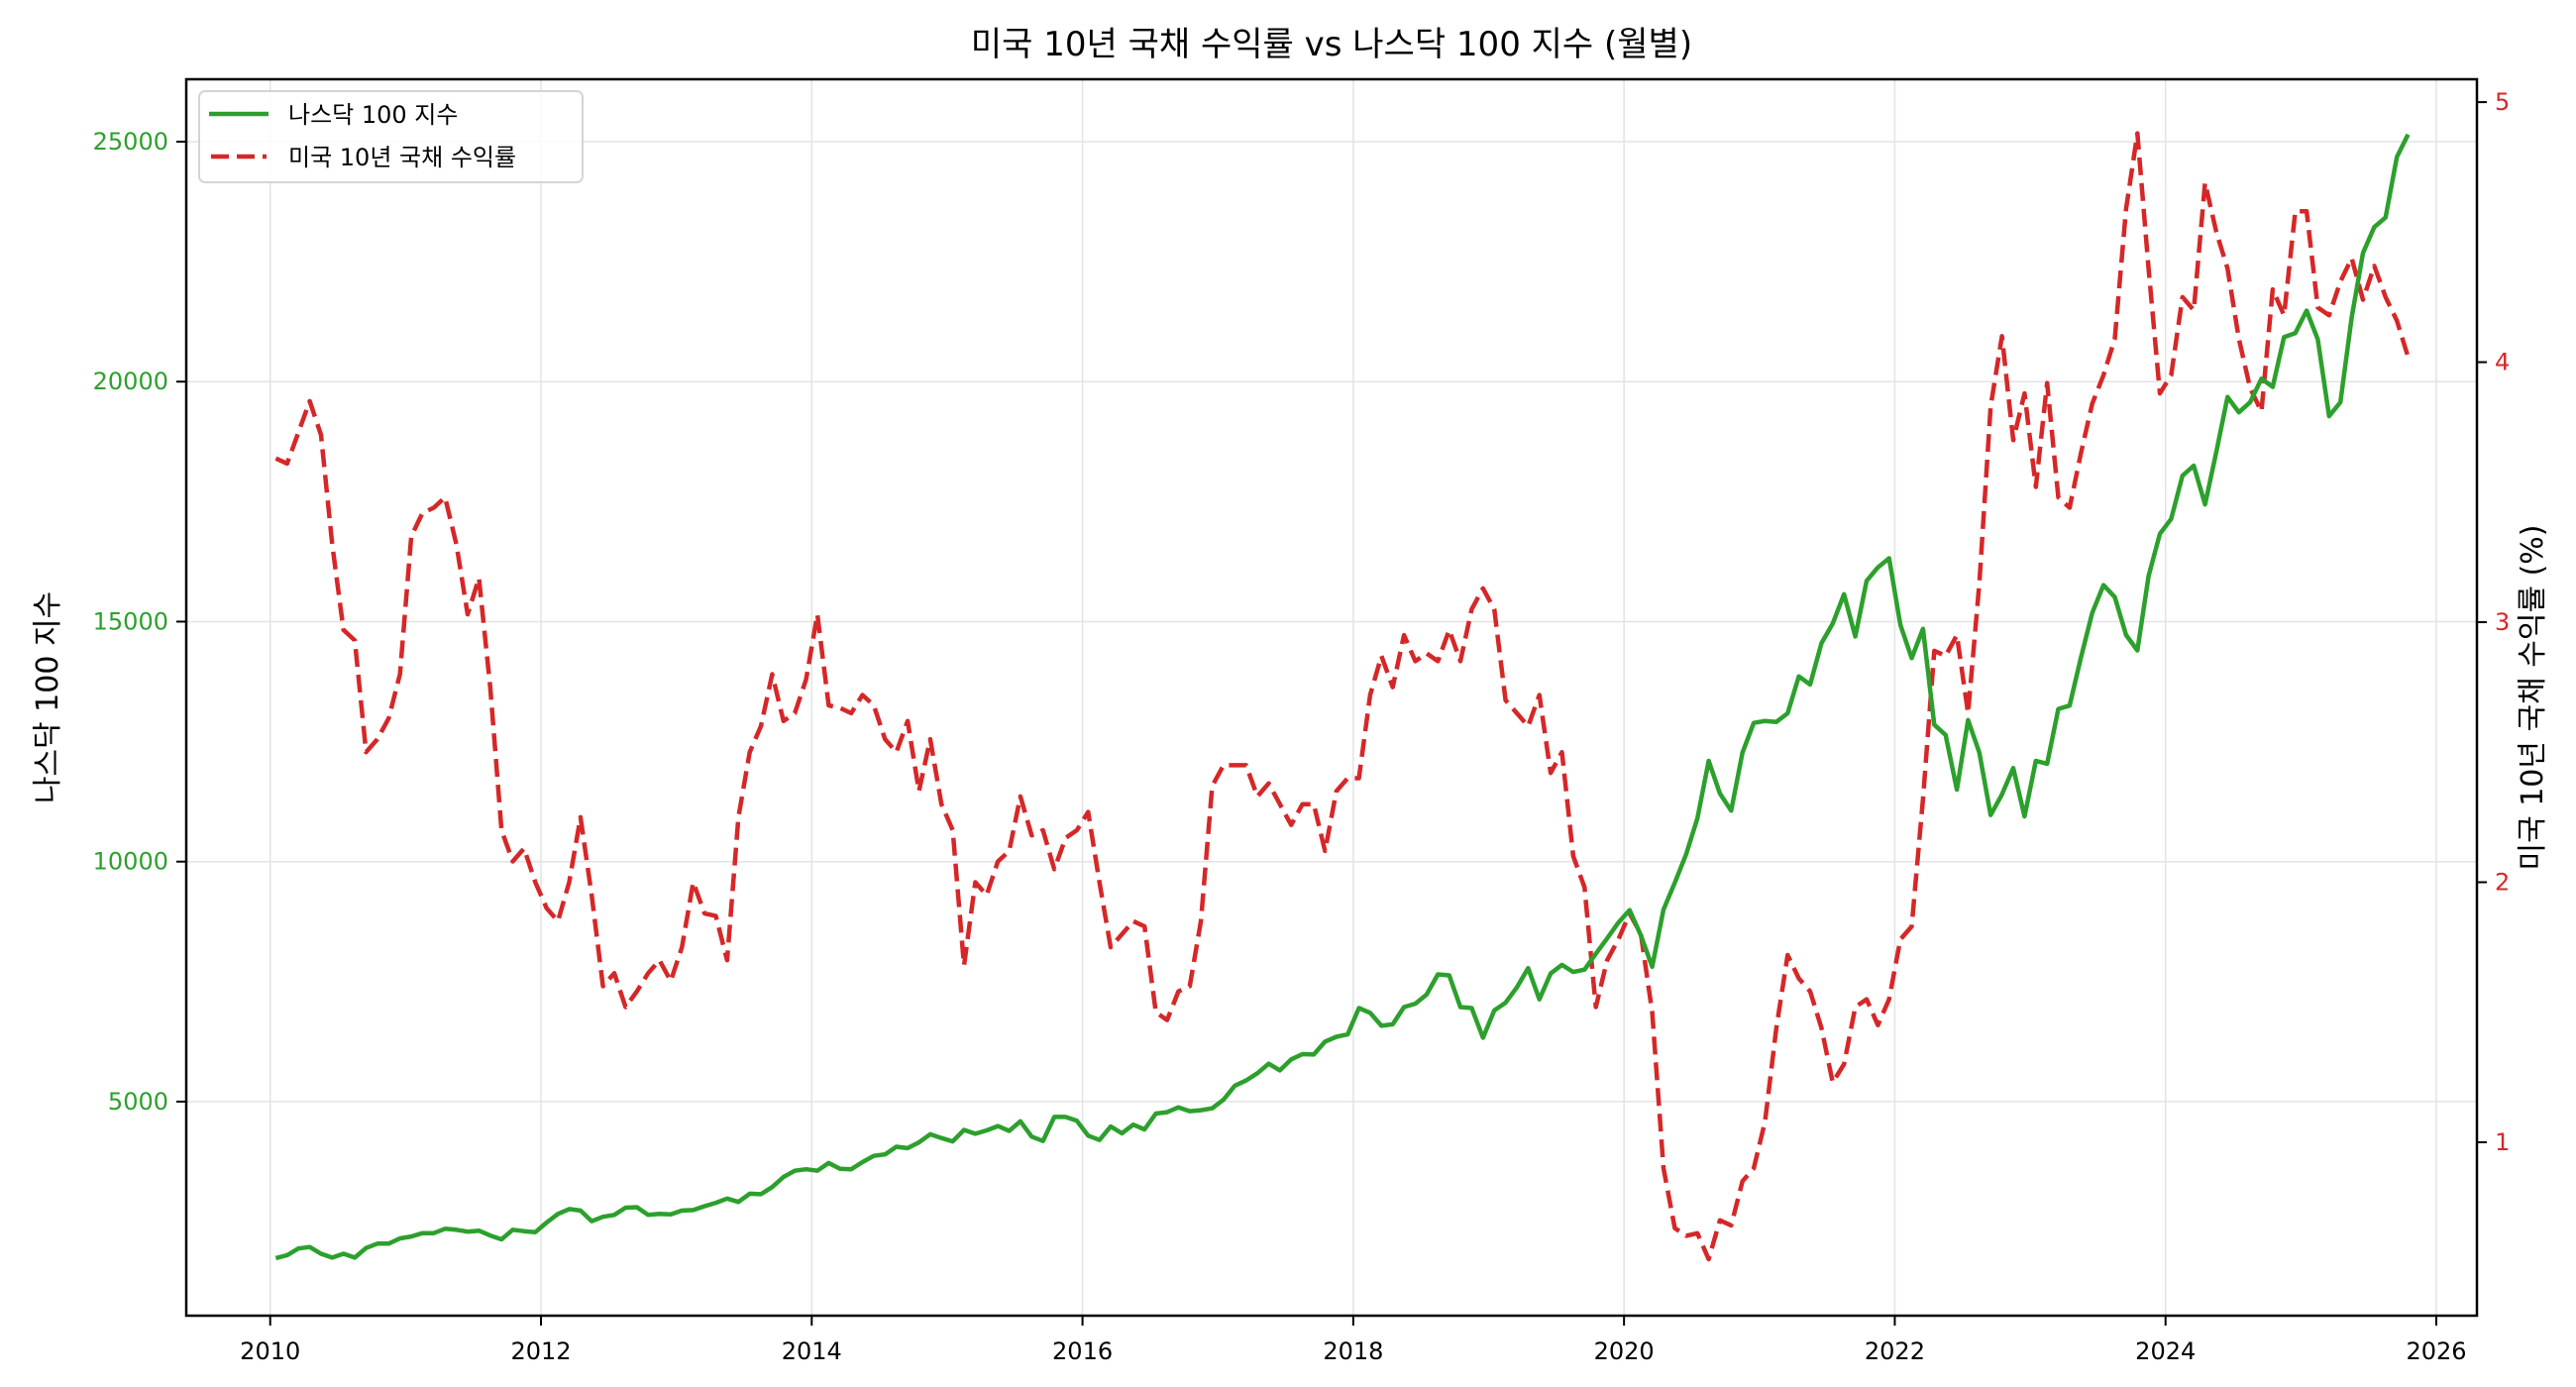 Image resolution: width=2576 pixels, height=1387 pixels. I want to click on right-y-axis: 1 2 3 4 5, so click(2494, 622).